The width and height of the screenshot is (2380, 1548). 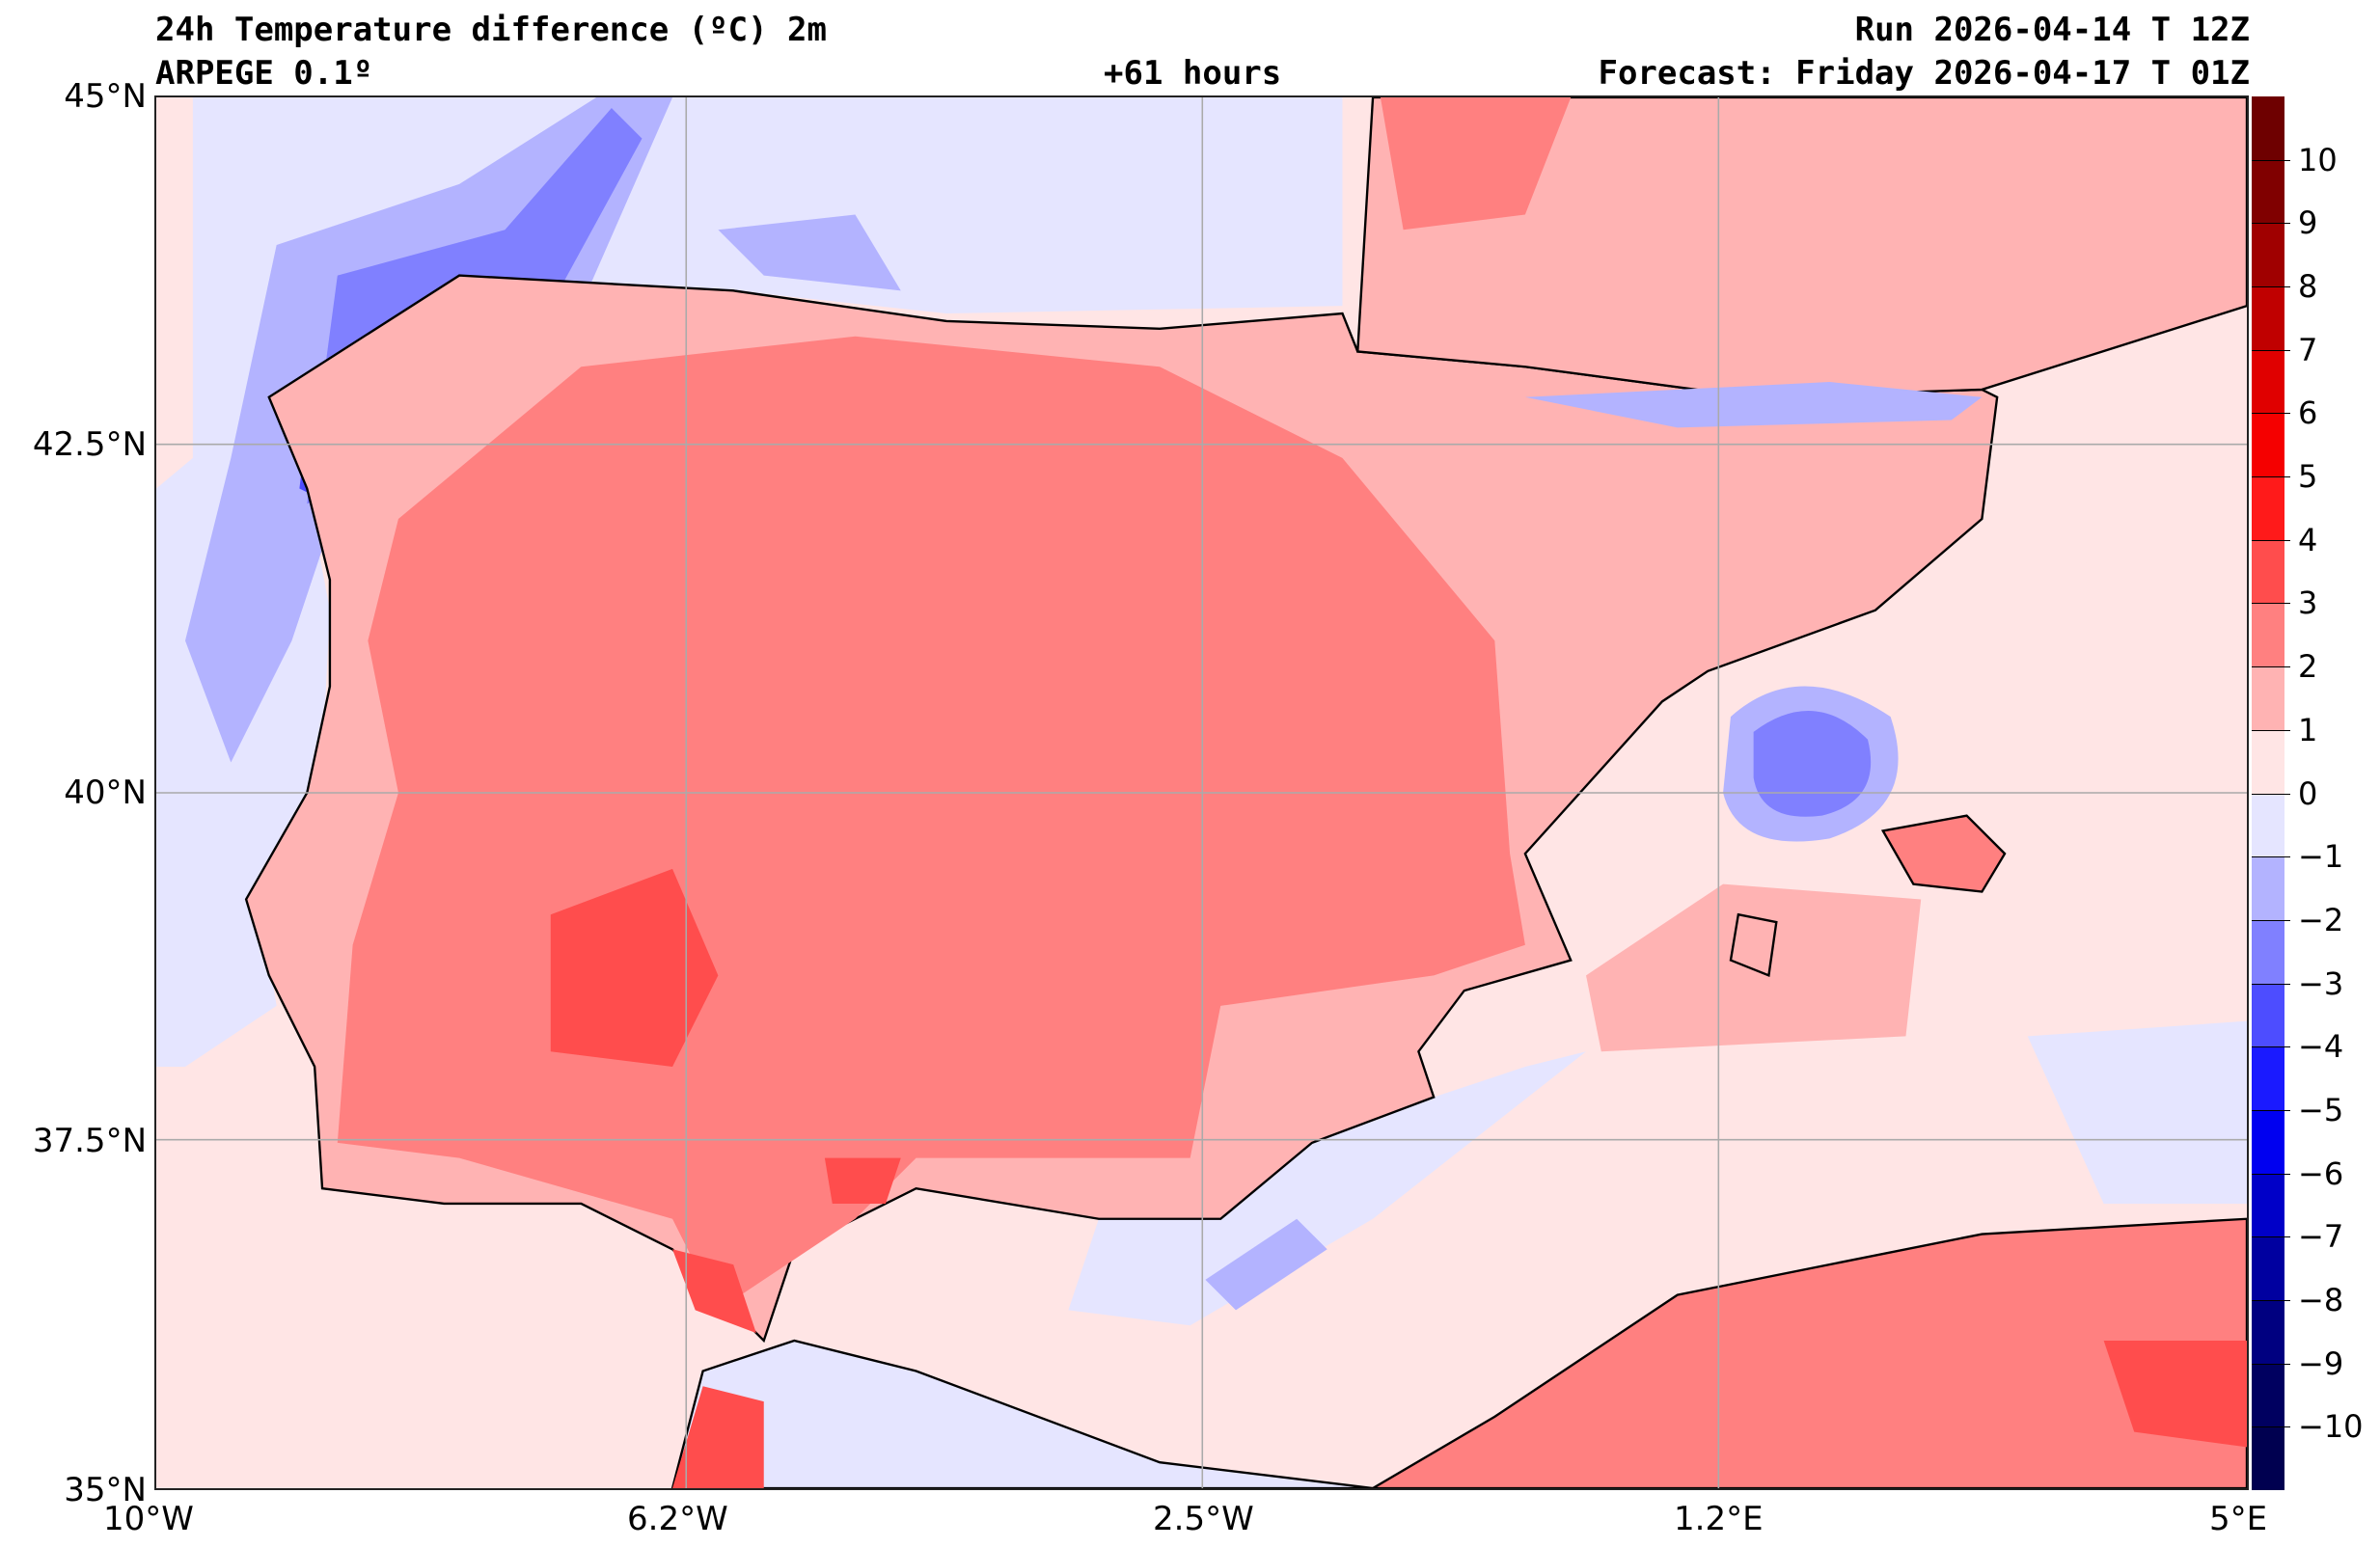 What do you see at coordinates (90, 444) in the screenshot?
I see `lat-label: 42.5°N` at bounding box center [90, 444].